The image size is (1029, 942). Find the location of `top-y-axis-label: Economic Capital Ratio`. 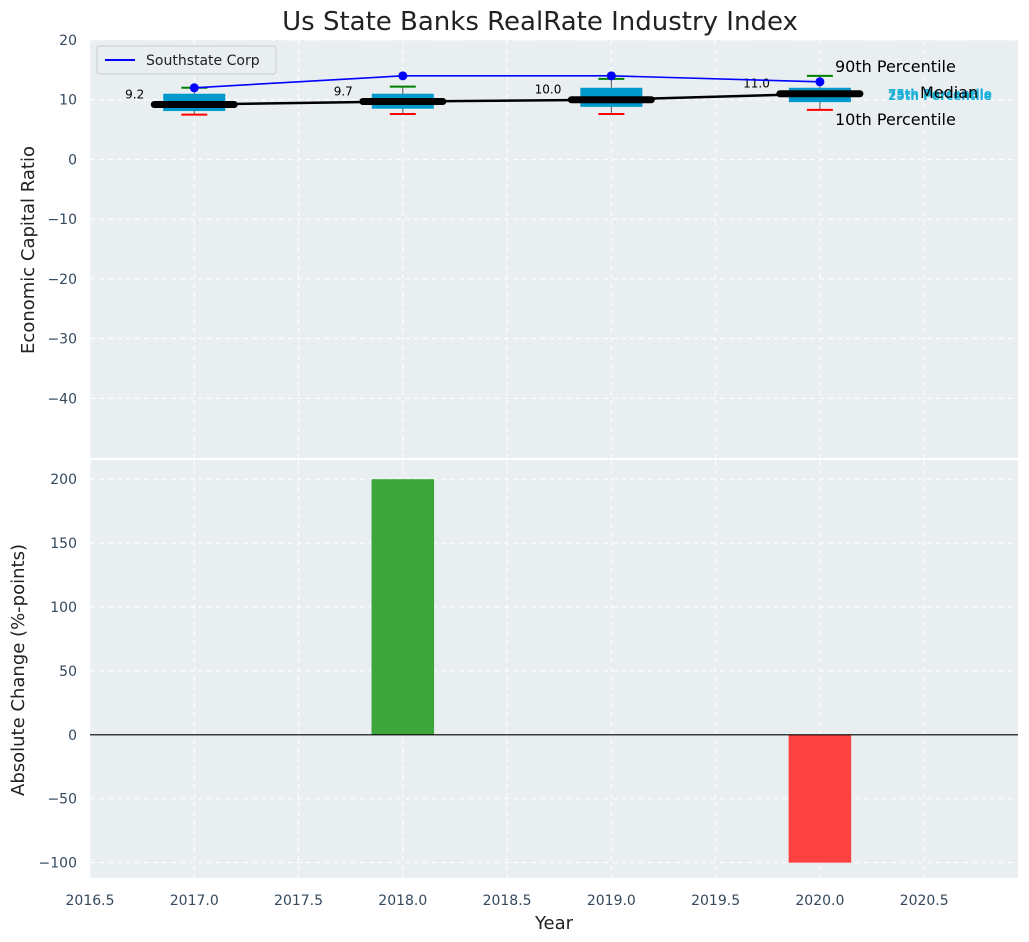

top-y-axis-label: Economic Capital Ratio is located at coordinates (28, 250).